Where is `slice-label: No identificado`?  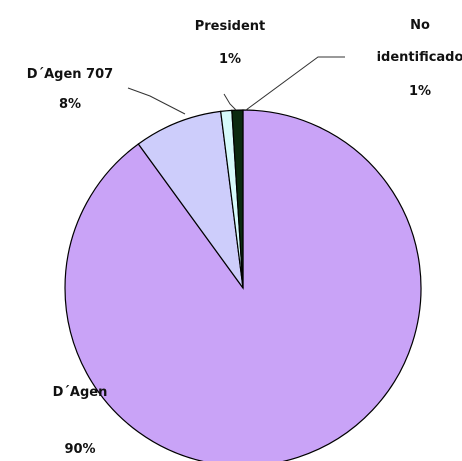 slice-label: No identificado is located at coordinates (419, 41).